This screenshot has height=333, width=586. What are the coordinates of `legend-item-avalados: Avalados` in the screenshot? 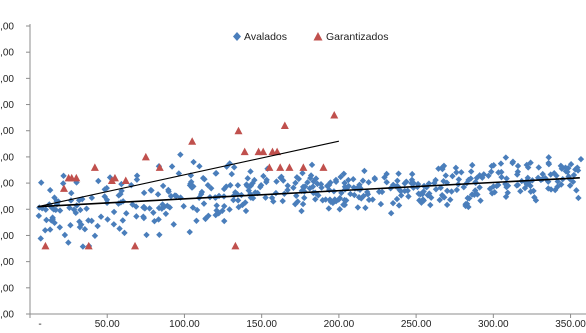 It's located at (260, 37).